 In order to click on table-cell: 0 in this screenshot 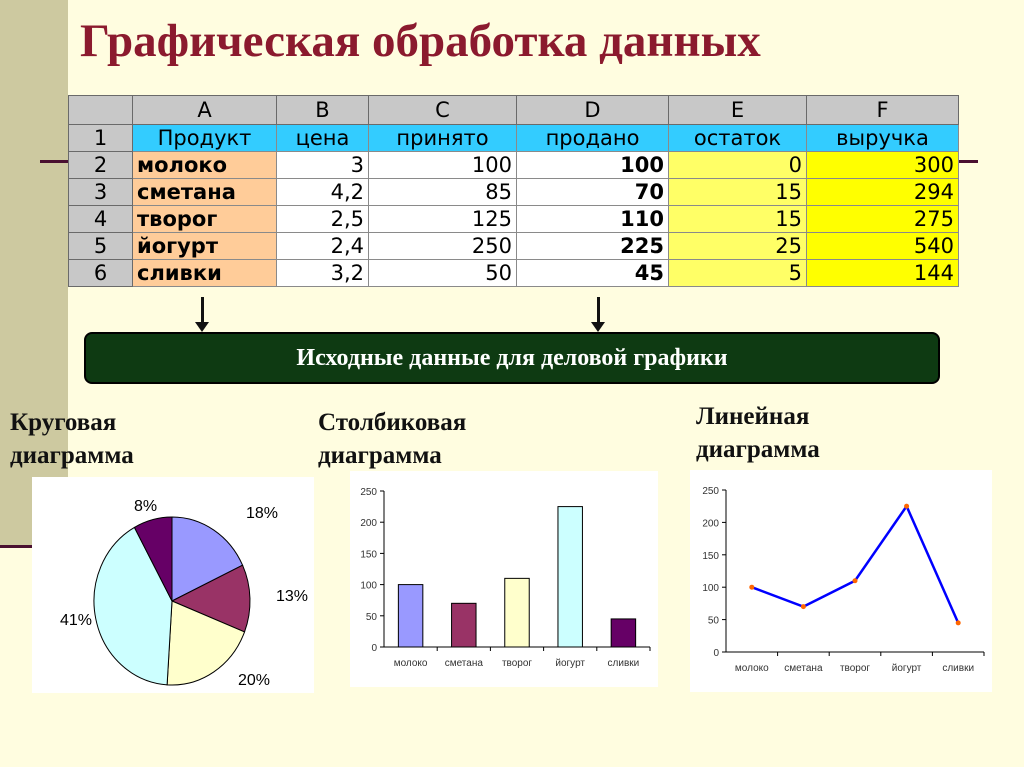, I will do `click(737, 165)`.